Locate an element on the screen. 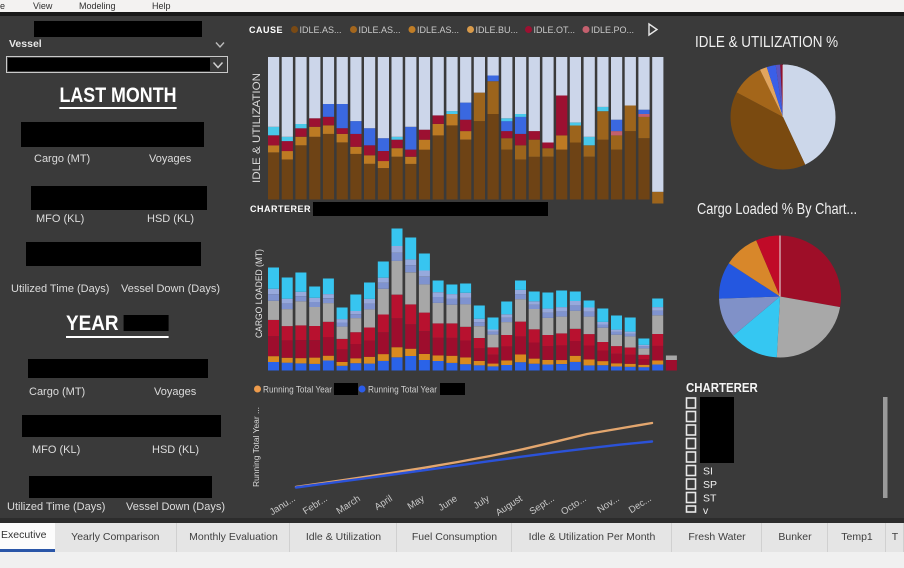  svg-text: August is located at coordinates (509, 506).